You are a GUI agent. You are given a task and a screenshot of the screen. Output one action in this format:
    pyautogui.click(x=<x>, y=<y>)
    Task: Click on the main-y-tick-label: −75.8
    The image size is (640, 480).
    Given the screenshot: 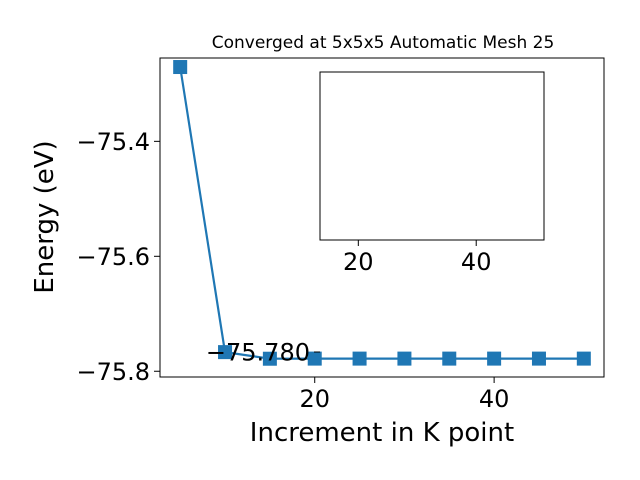 What is the action you would take?
    pyautogui.click(x=113, y=372)
    